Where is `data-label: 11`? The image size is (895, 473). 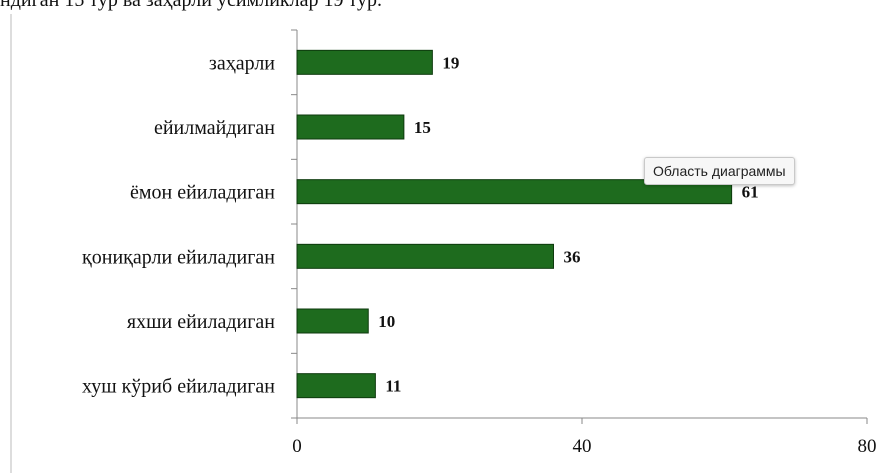
data-label: 11 is located at coordinates (393, 386).